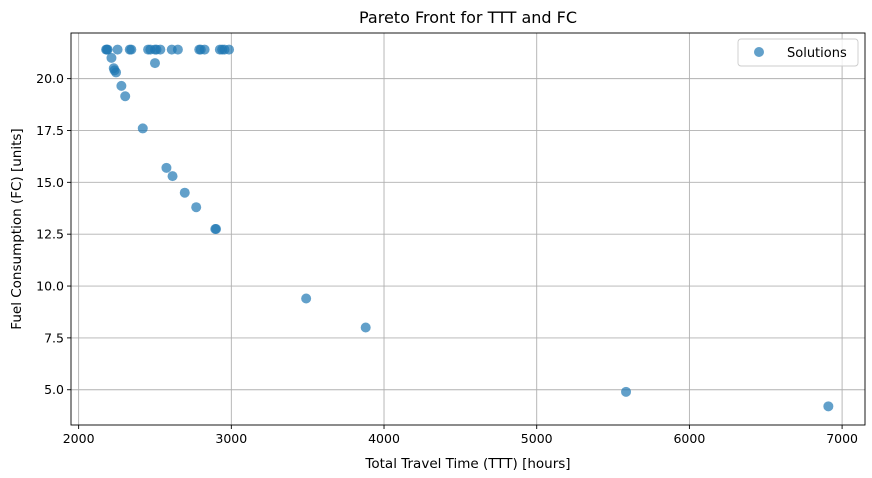 Image resolution: width=872 pixels, height=478 pixels. What do you see at coordinates (50, 130) in the screenshot?
I see `y-tick-label: 17.5` at bounding box center [50, 130].